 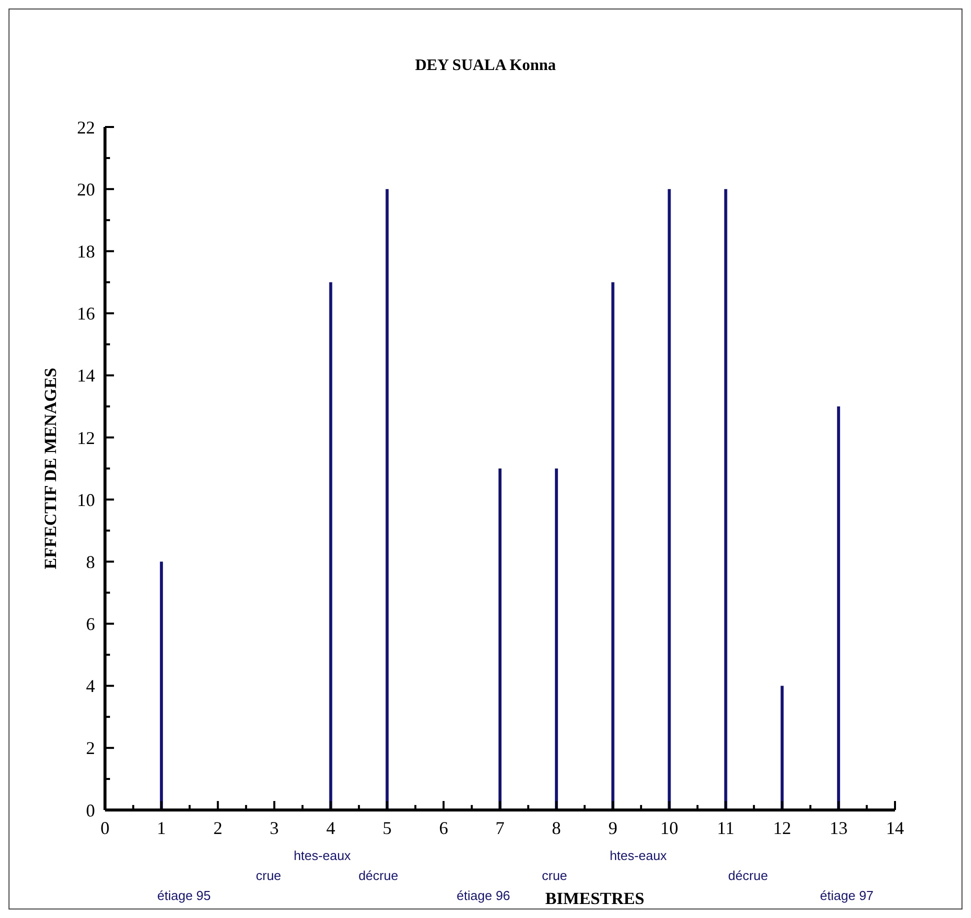 I want to click on y-tick-label: 10, so click(x=86, y=500).